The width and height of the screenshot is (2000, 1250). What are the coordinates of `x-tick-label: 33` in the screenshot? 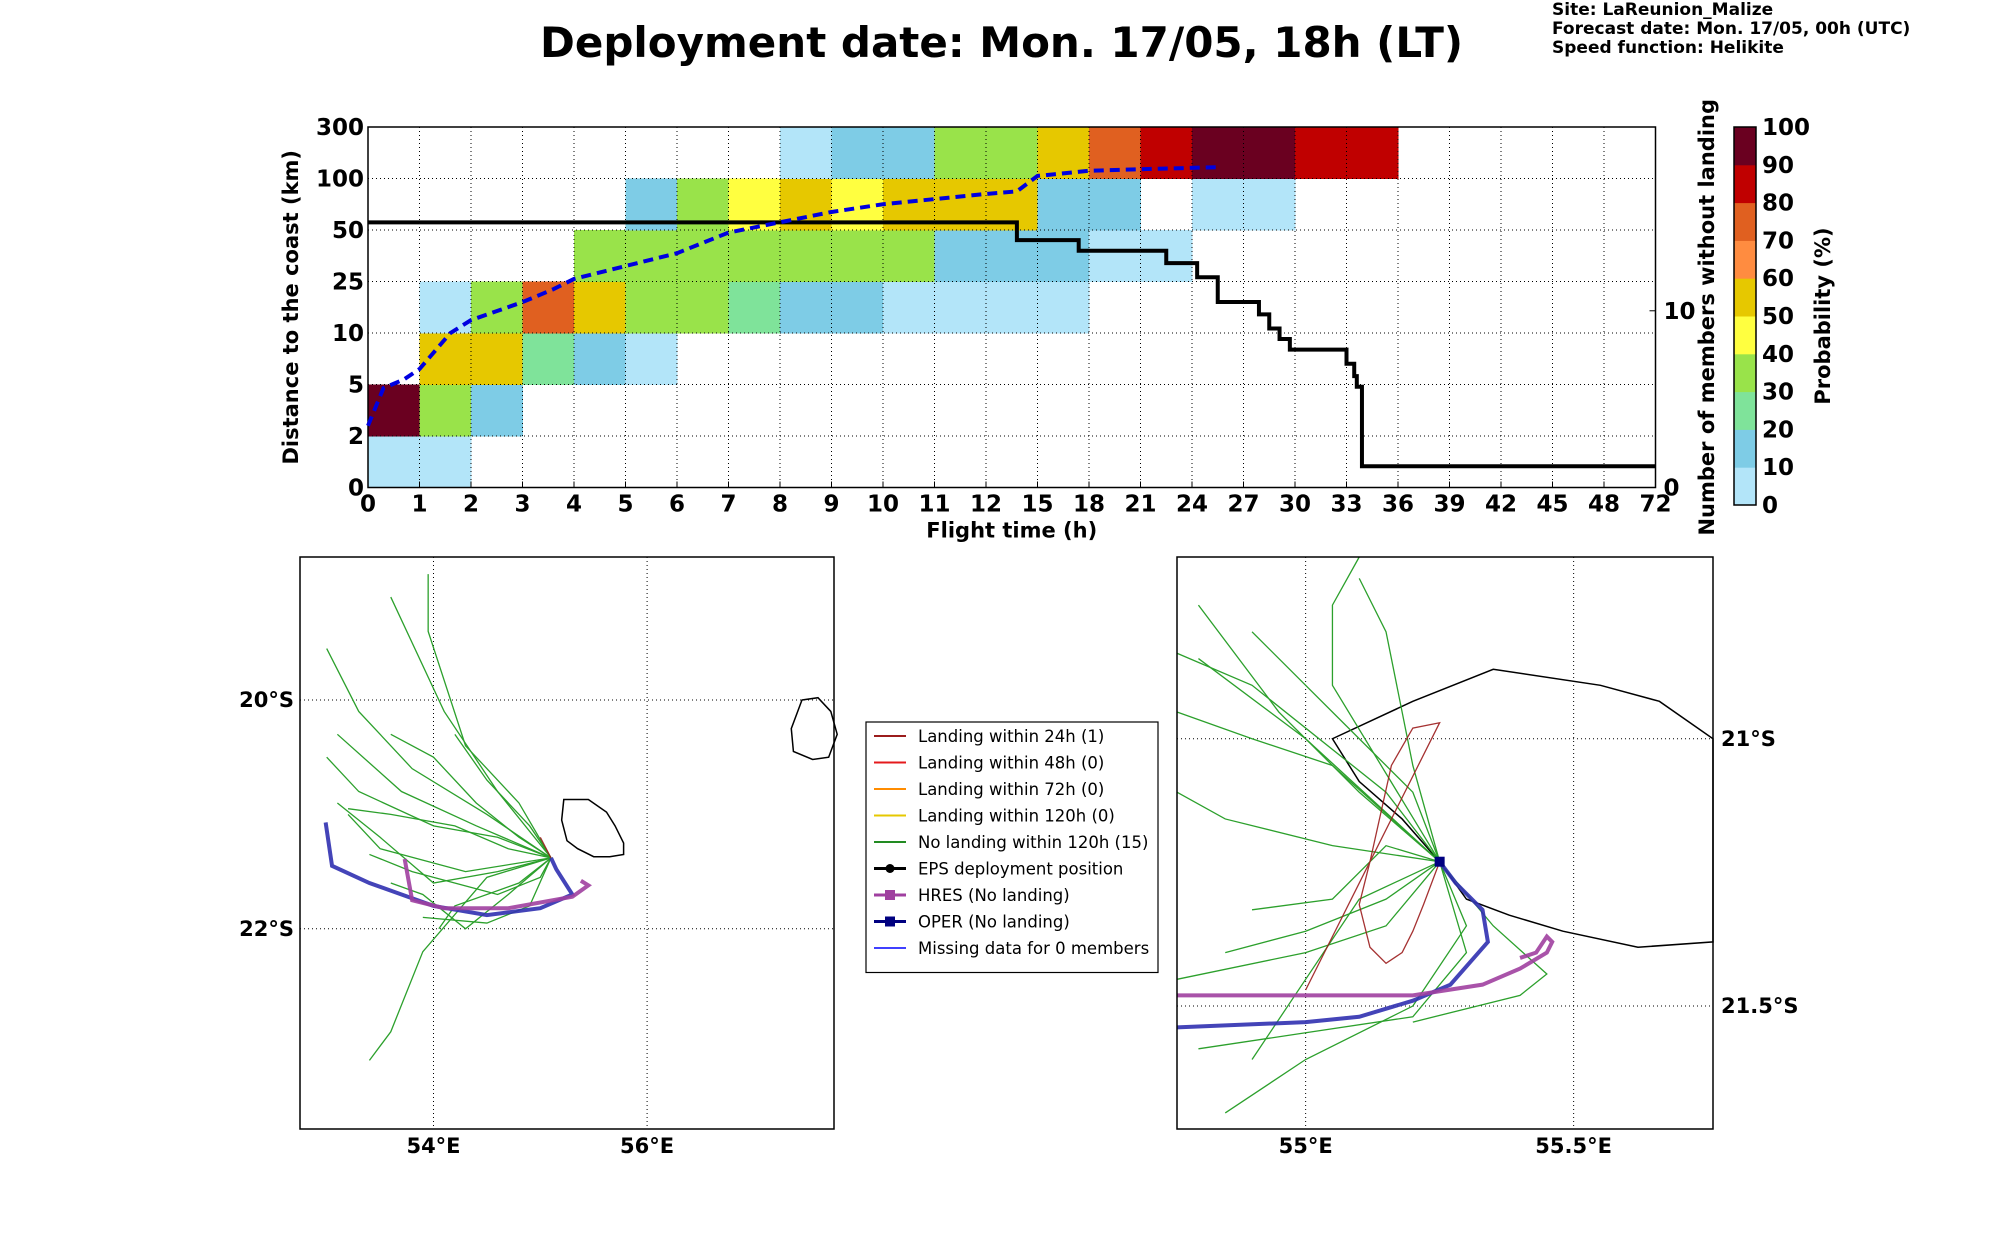 It's located at (1346, 505).